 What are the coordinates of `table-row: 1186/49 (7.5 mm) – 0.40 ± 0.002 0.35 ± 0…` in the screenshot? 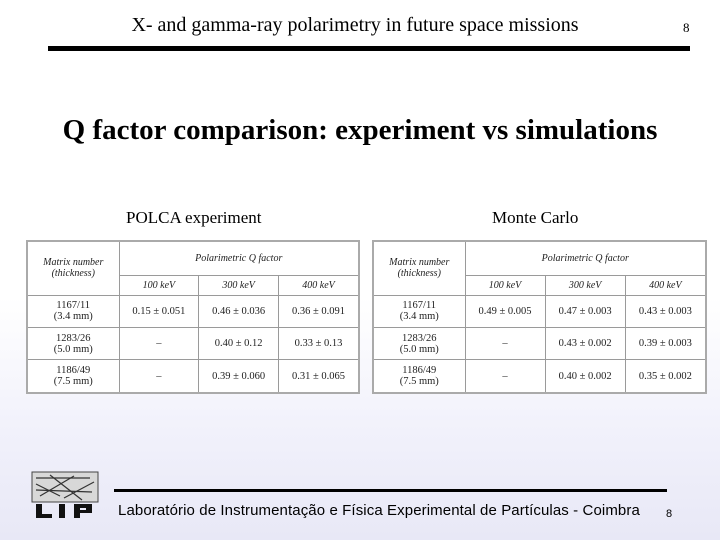 It's located at (539, 376).